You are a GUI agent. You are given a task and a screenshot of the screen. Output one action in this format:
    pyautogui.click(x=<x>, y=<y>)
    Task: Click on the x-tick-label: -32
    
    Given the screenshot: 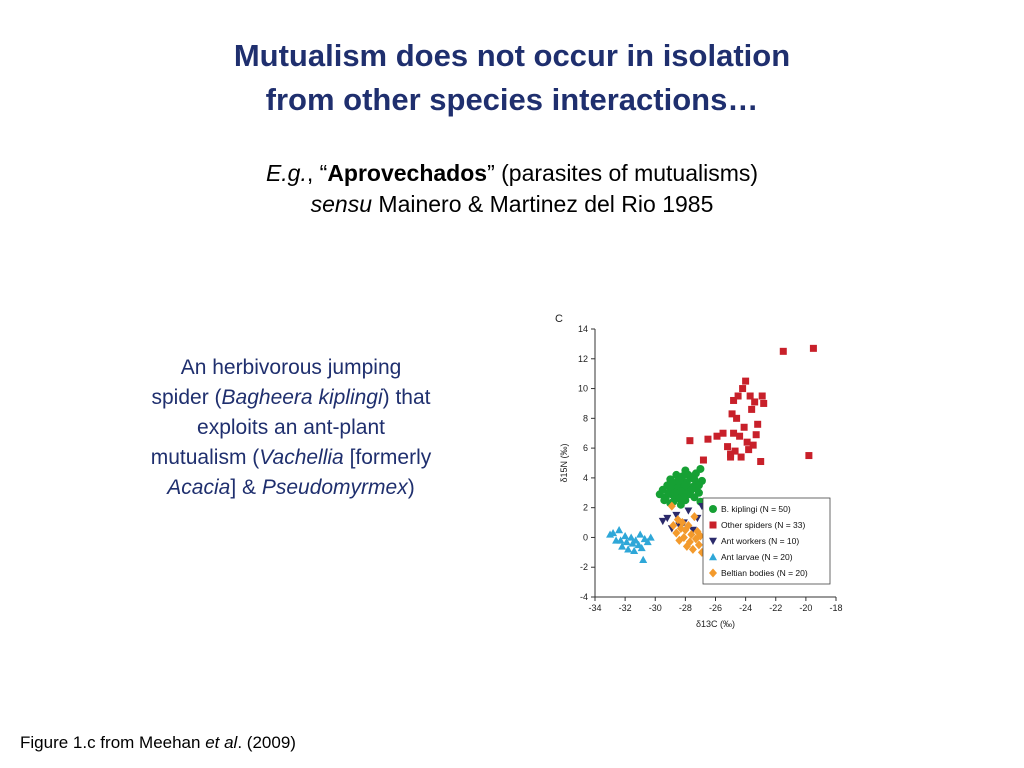 What is the action you would take?
    pyautogui.click(x=625, y=608)
    